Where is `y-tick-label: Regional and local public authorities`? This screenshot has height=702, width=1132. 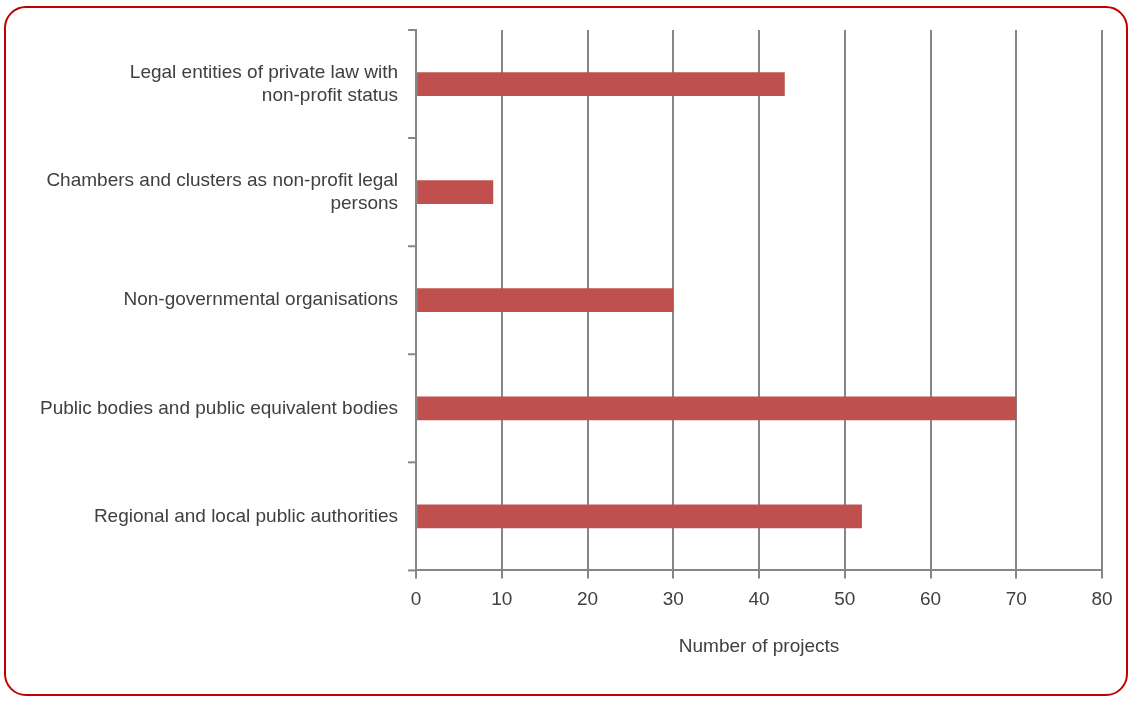 y-tick-label: Regional and local public authorities is located at coordinates (246, 515).